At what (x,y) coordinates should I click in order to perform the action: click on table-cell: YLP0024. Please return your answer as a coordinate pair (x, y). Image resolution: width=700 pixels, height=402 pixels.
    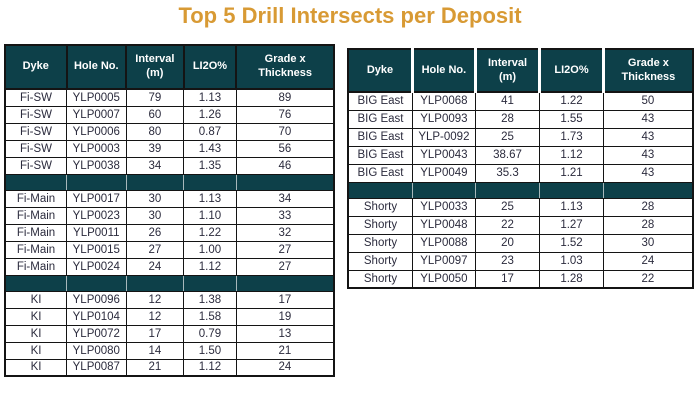
    Looking at the image, I should click on (96, 266).